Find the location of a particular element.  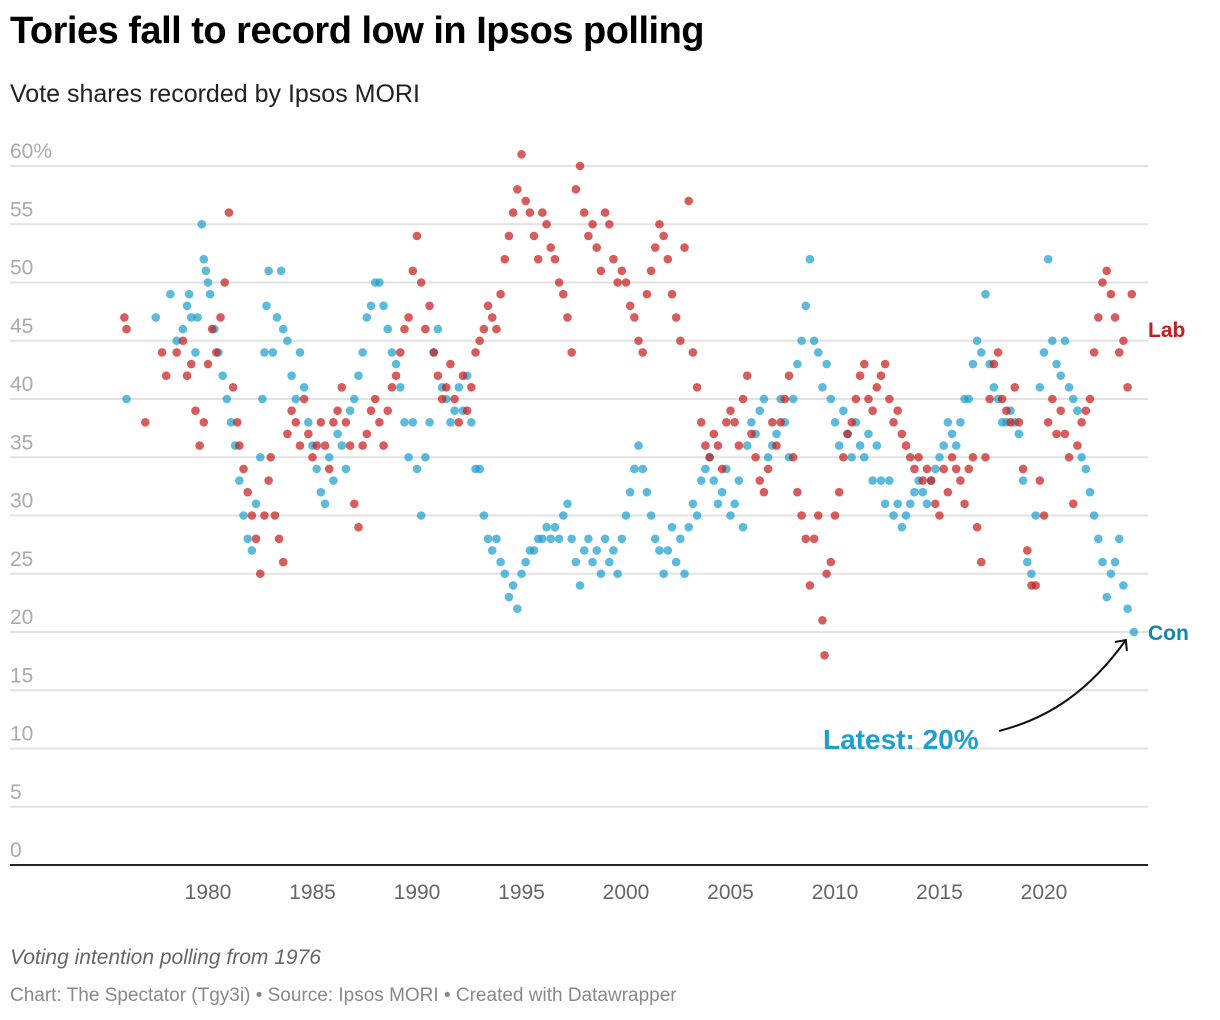

x-tick-label: 2000 is located at coordinates (626, 892).